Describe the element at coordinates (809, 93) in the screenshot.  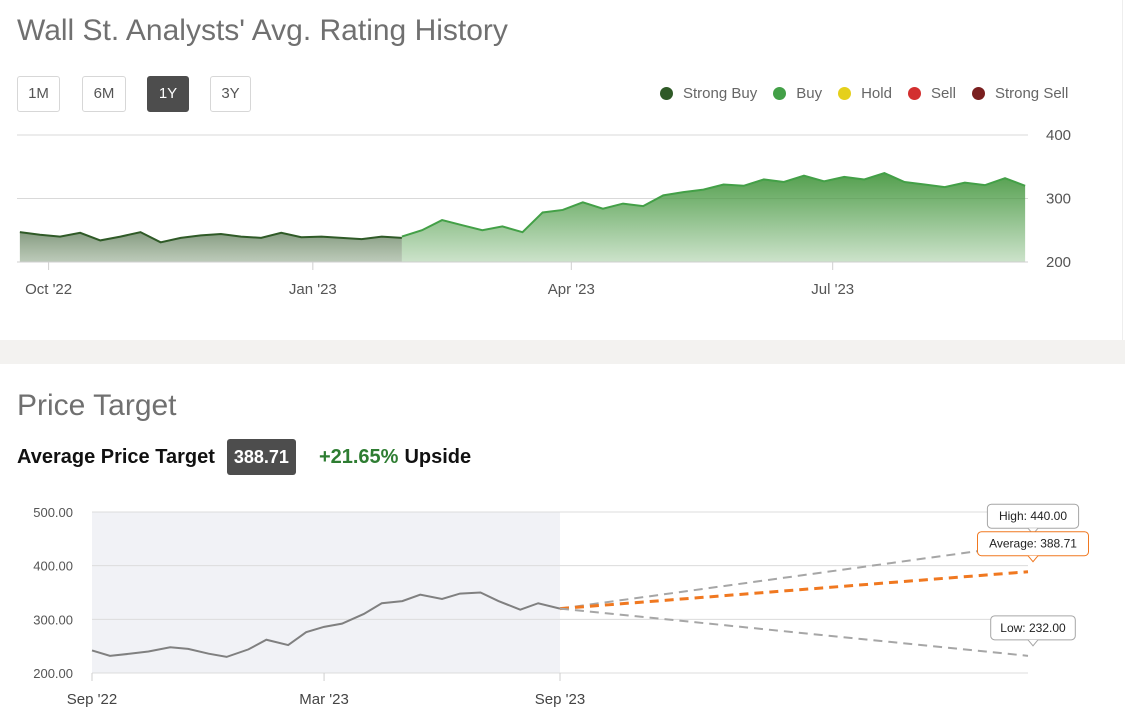
I see `legend-label-buy: Buy` at that location.